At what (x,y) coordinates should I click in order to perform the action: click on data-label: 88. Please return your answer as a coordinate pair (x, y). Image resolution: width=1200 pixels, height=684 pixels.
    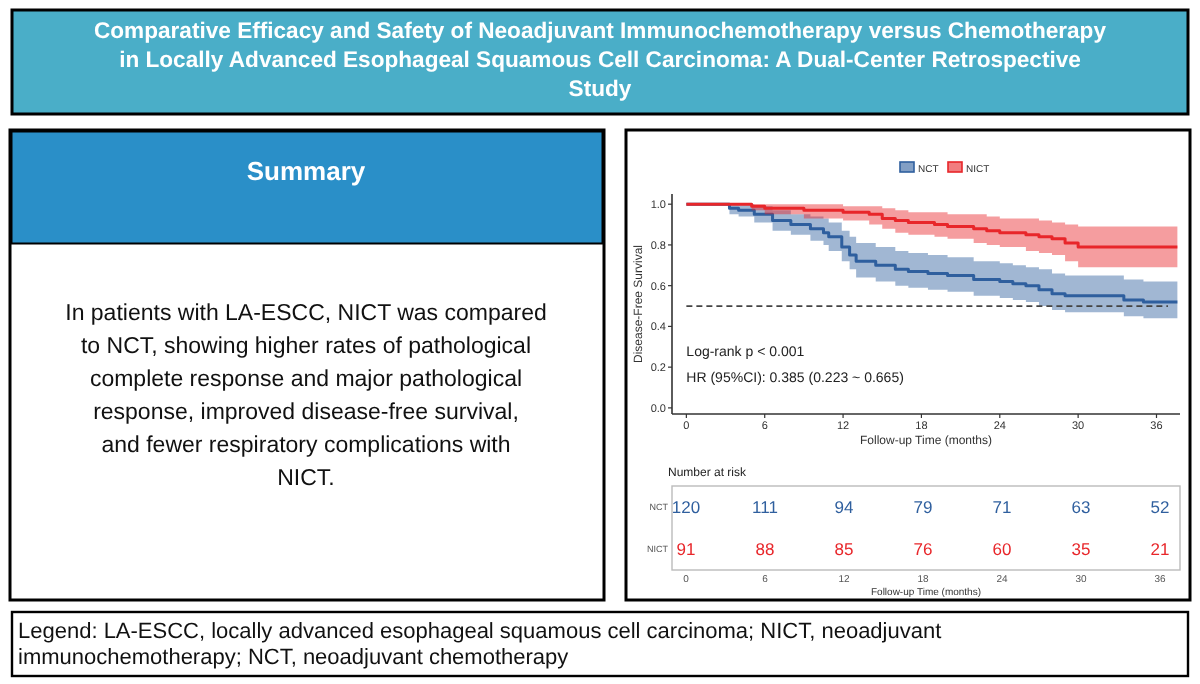
    Looking at the image, I should click on (765, 549).